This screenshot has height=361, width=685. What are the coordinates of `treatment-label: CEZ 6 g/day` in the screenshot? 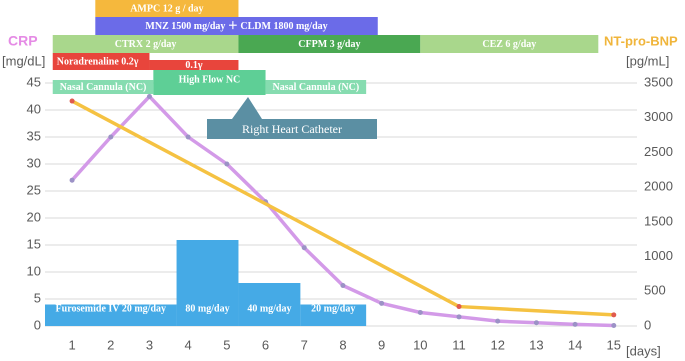 It's located at (509, 44).